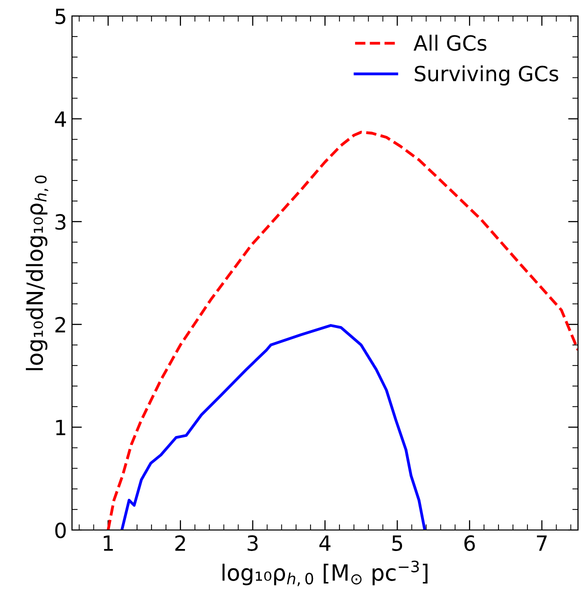 The image size is (582, 598). Describe the element at coordinates (61, 428) in the screenshot. I see `y-tick-label: 1` at that location.